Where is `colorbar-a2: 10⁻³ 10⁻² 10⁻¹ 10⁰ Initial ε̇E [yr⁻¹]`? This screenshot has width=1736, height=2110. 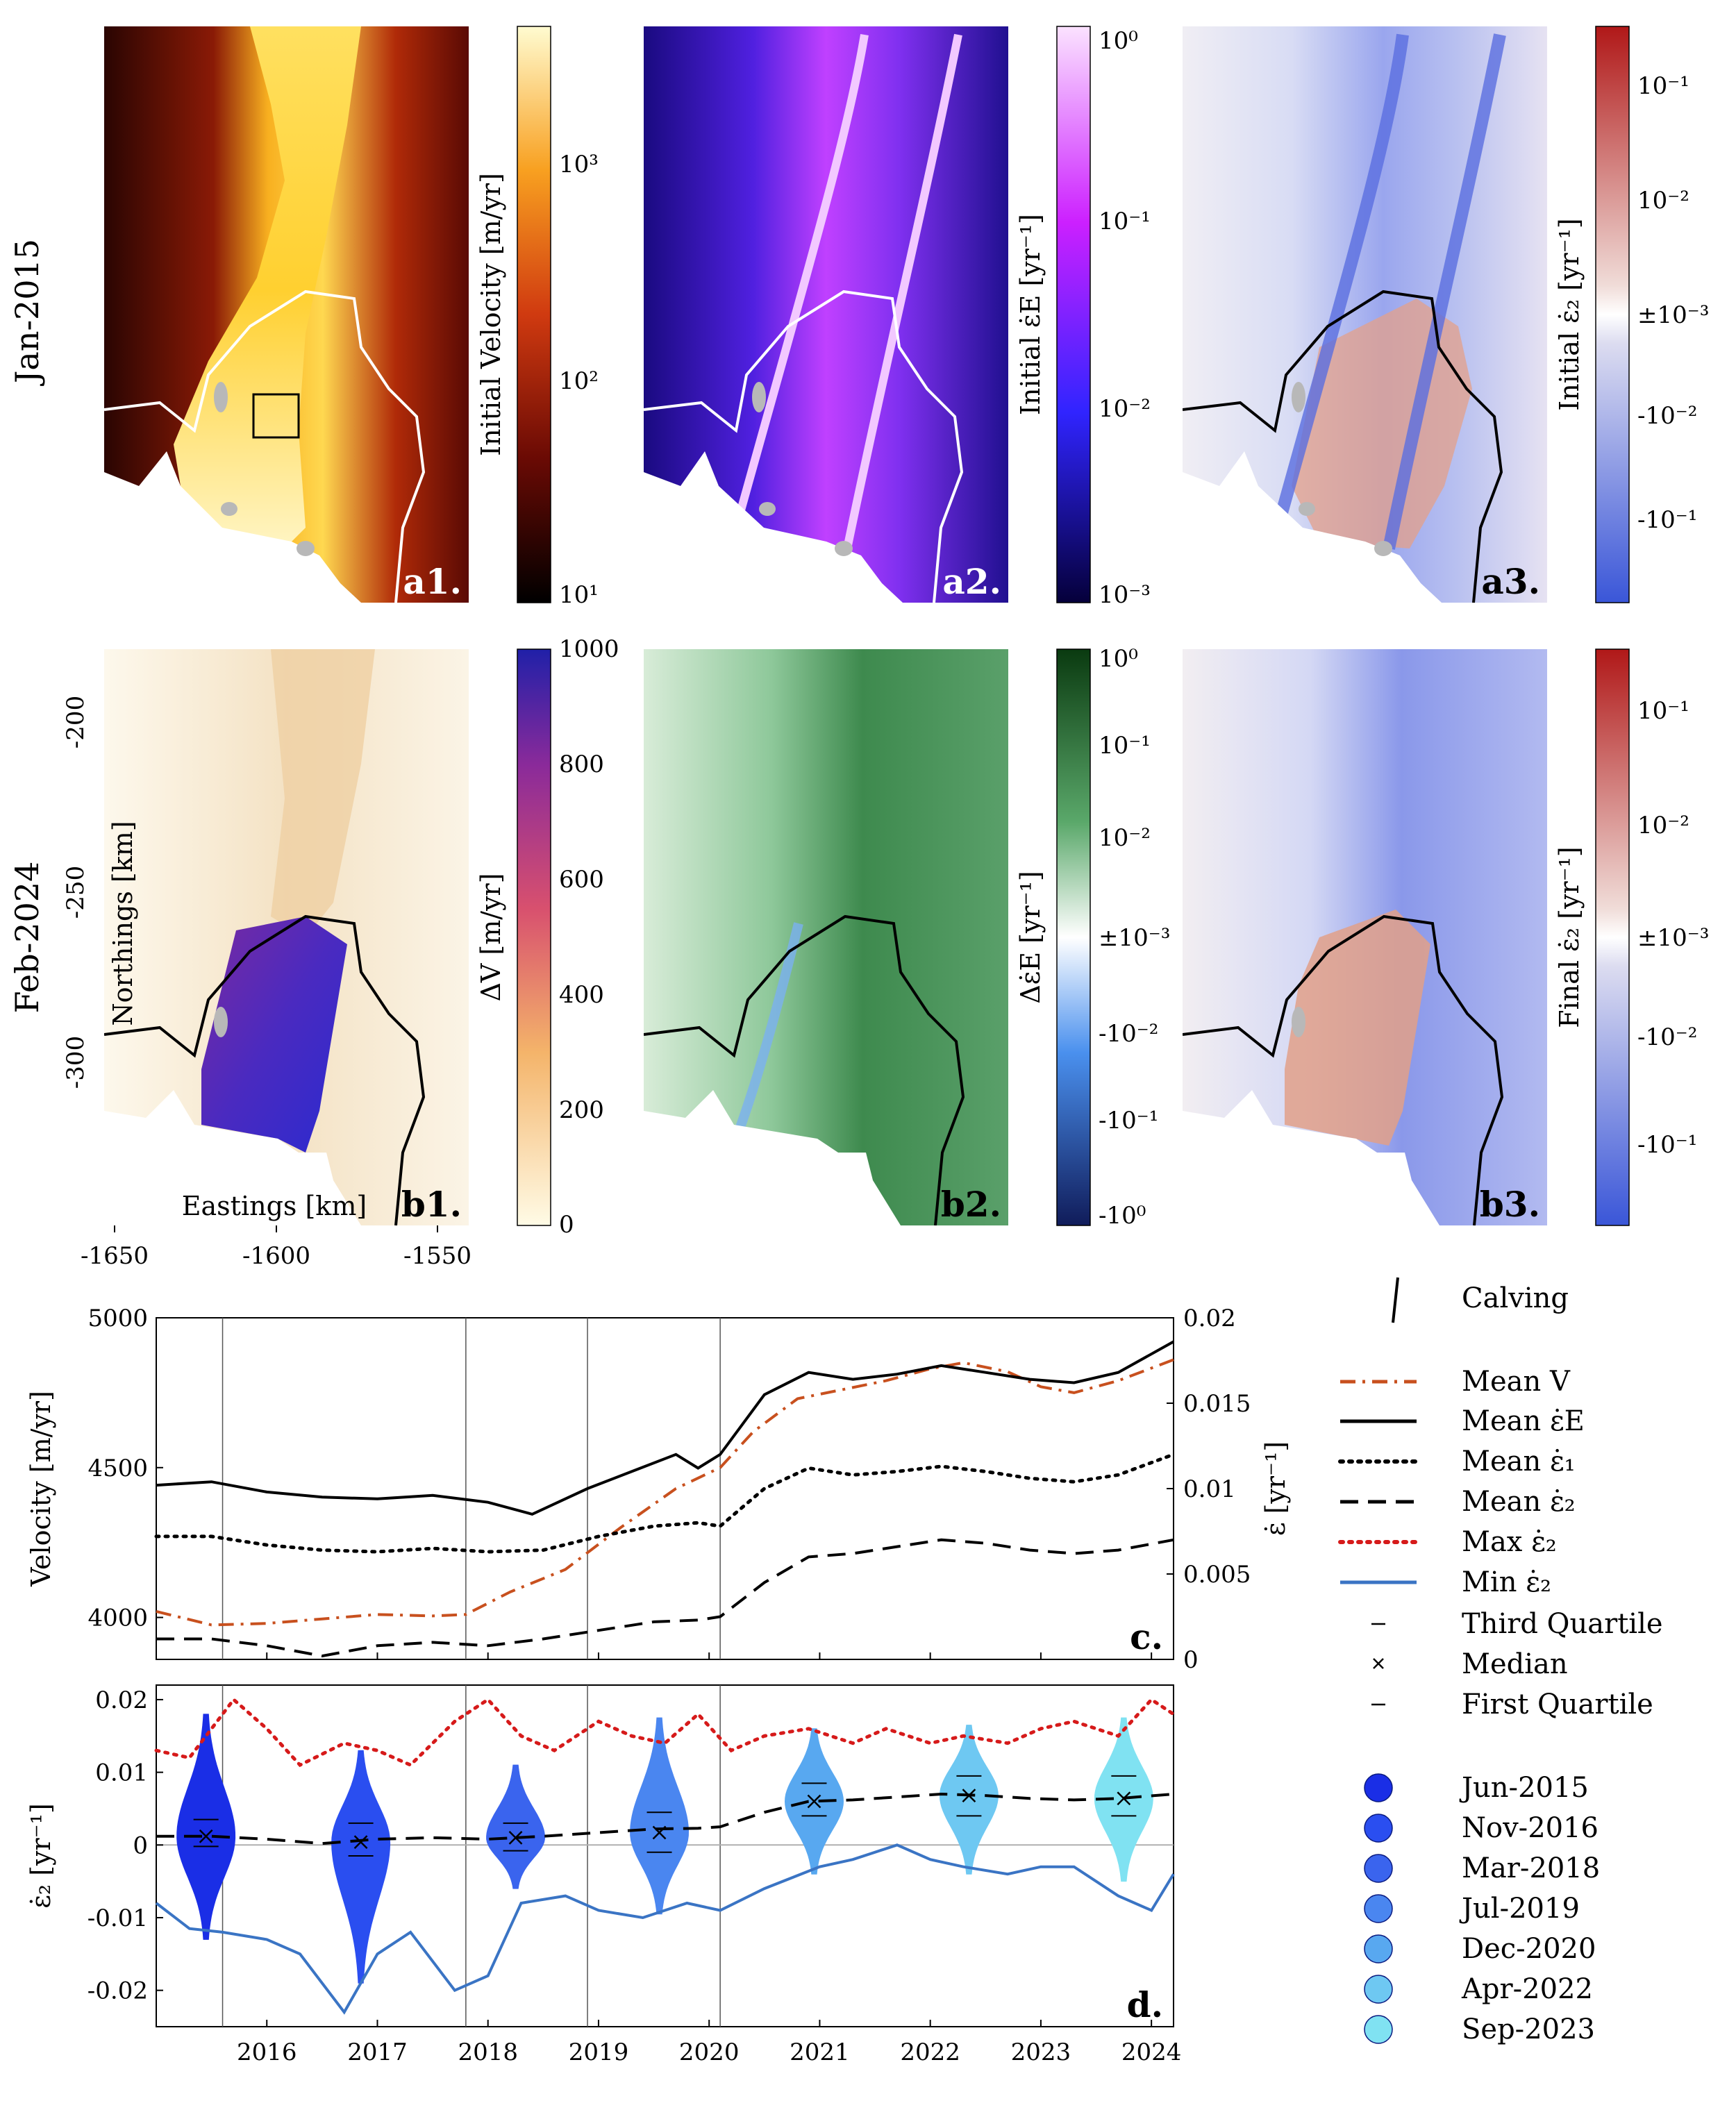 colorbar-a2: 10⁻³ 10⁻² 10⁻¹ 10⁰ Initial ε̇E [yr⁻¹] is located at coordinates (1083, 317).